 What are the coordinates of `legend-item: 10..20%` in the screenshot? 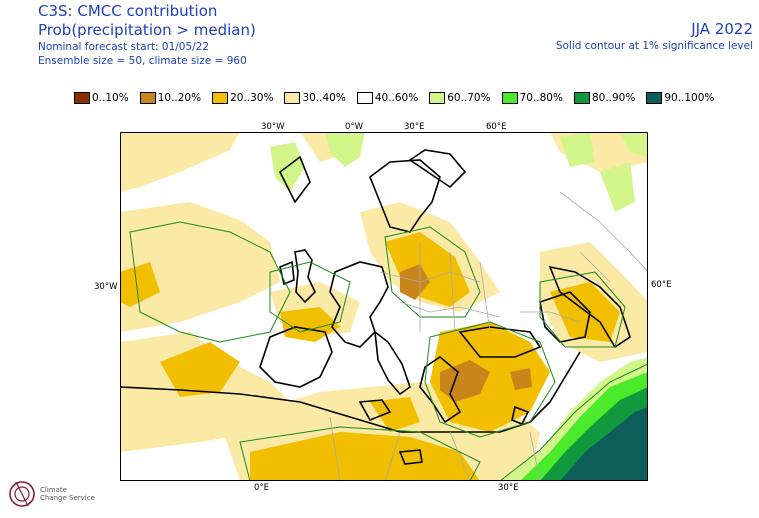 It's located at (170, 98).